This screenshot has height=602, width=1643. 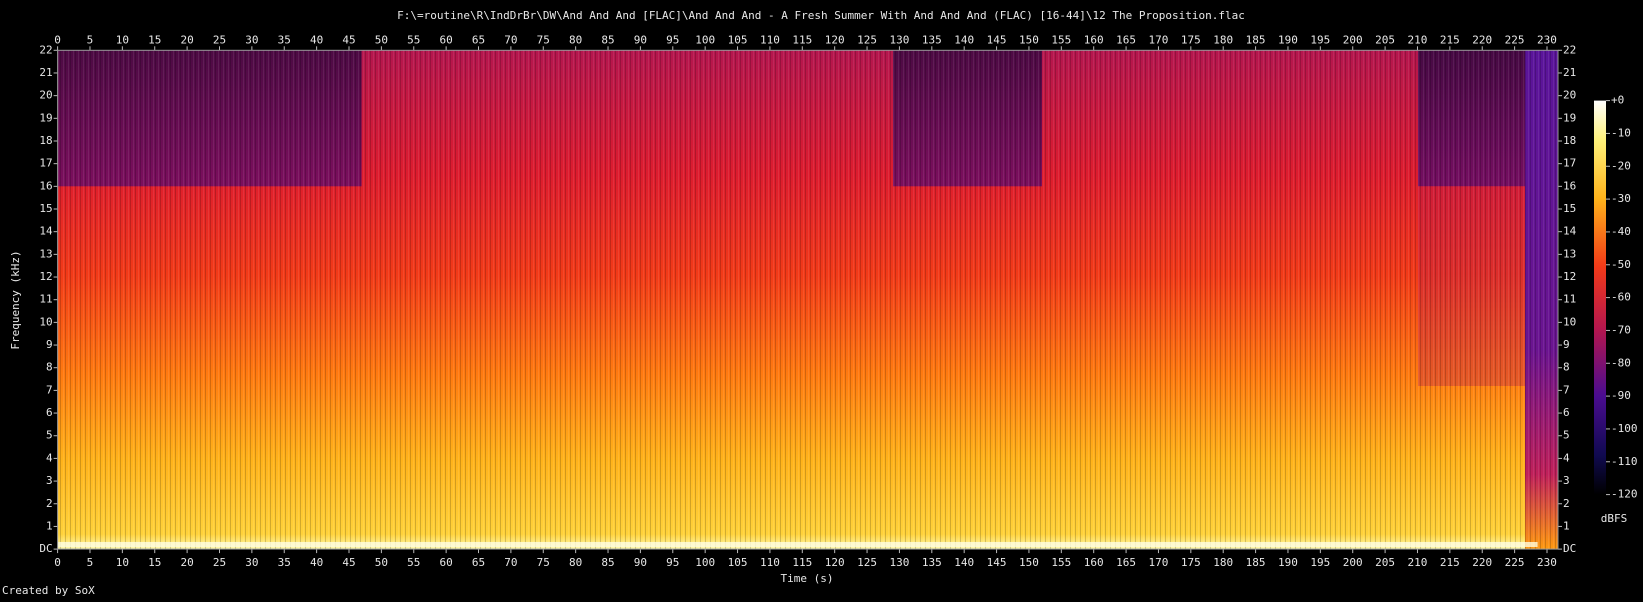 What do you see at coordinates (1288, 39) in the screenshot?
I see `x-tick-label: 190` at bounding box center [1288, 39].